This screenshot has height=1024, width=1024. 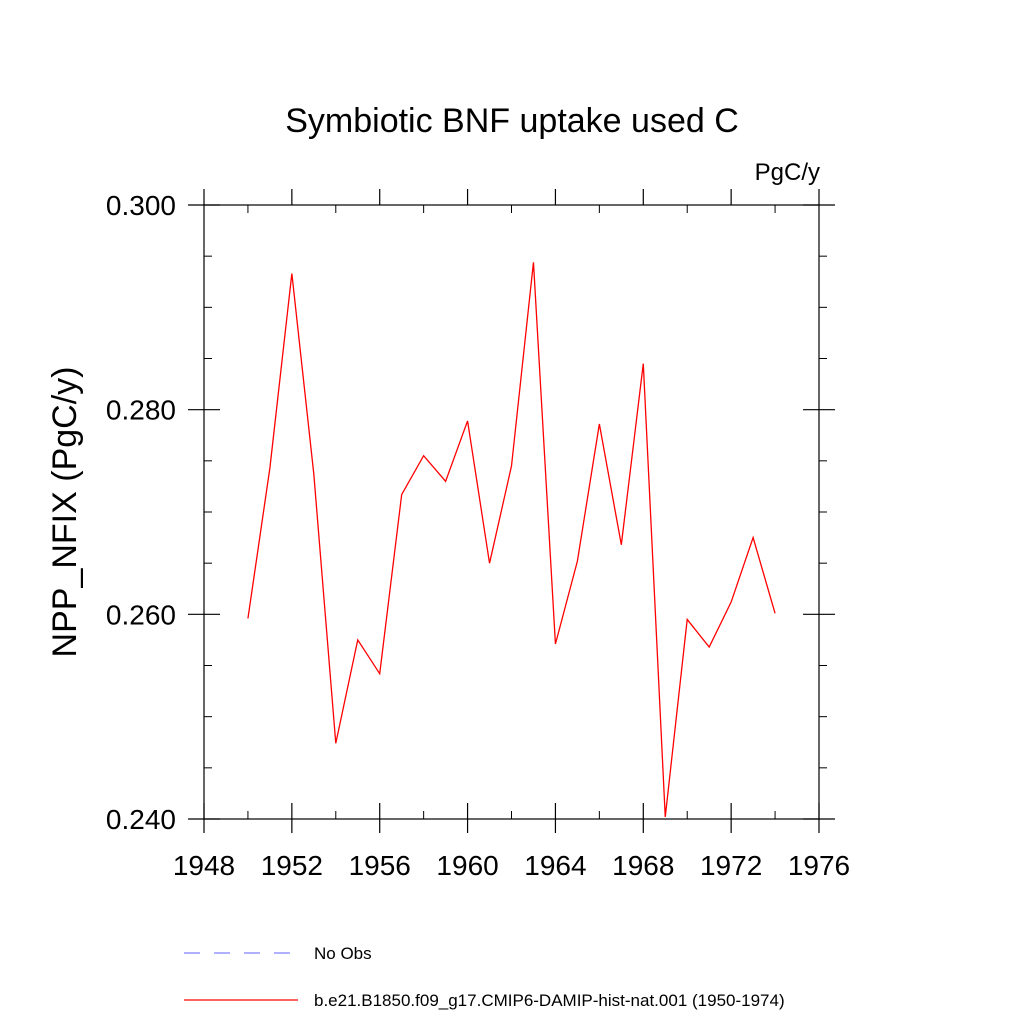 What do you see at coordinates (555, 865) in the screenshot?
I see `x-tick-label: 1964` at bounding box center [555, 865].